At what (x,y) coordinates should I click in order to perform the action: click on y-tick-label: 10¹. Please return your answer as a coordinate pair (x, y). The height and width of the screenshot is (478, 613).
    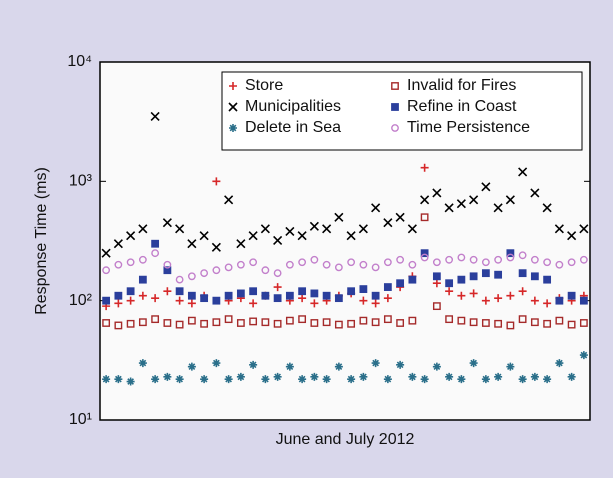
    Looking at the image, I should click on (80, 419).